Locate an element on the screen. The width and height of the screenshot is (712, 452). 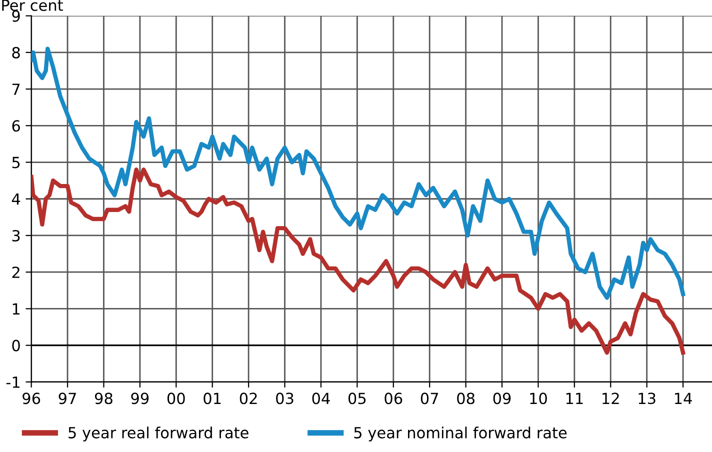
y-tick-label: 8 is located at coordinates (16, 52).